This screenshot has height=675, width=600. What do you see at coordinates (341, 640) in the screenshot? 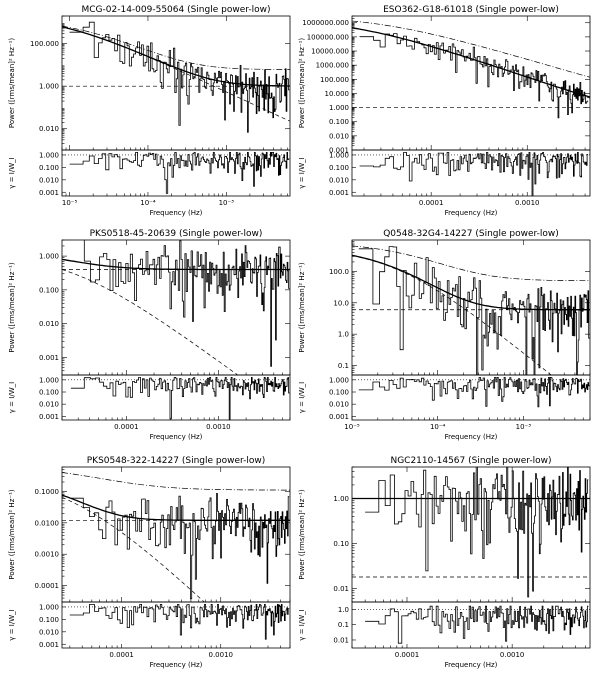
I see `panel-5-gtick-label-0: 0.01` at bounding box center [341, 640].